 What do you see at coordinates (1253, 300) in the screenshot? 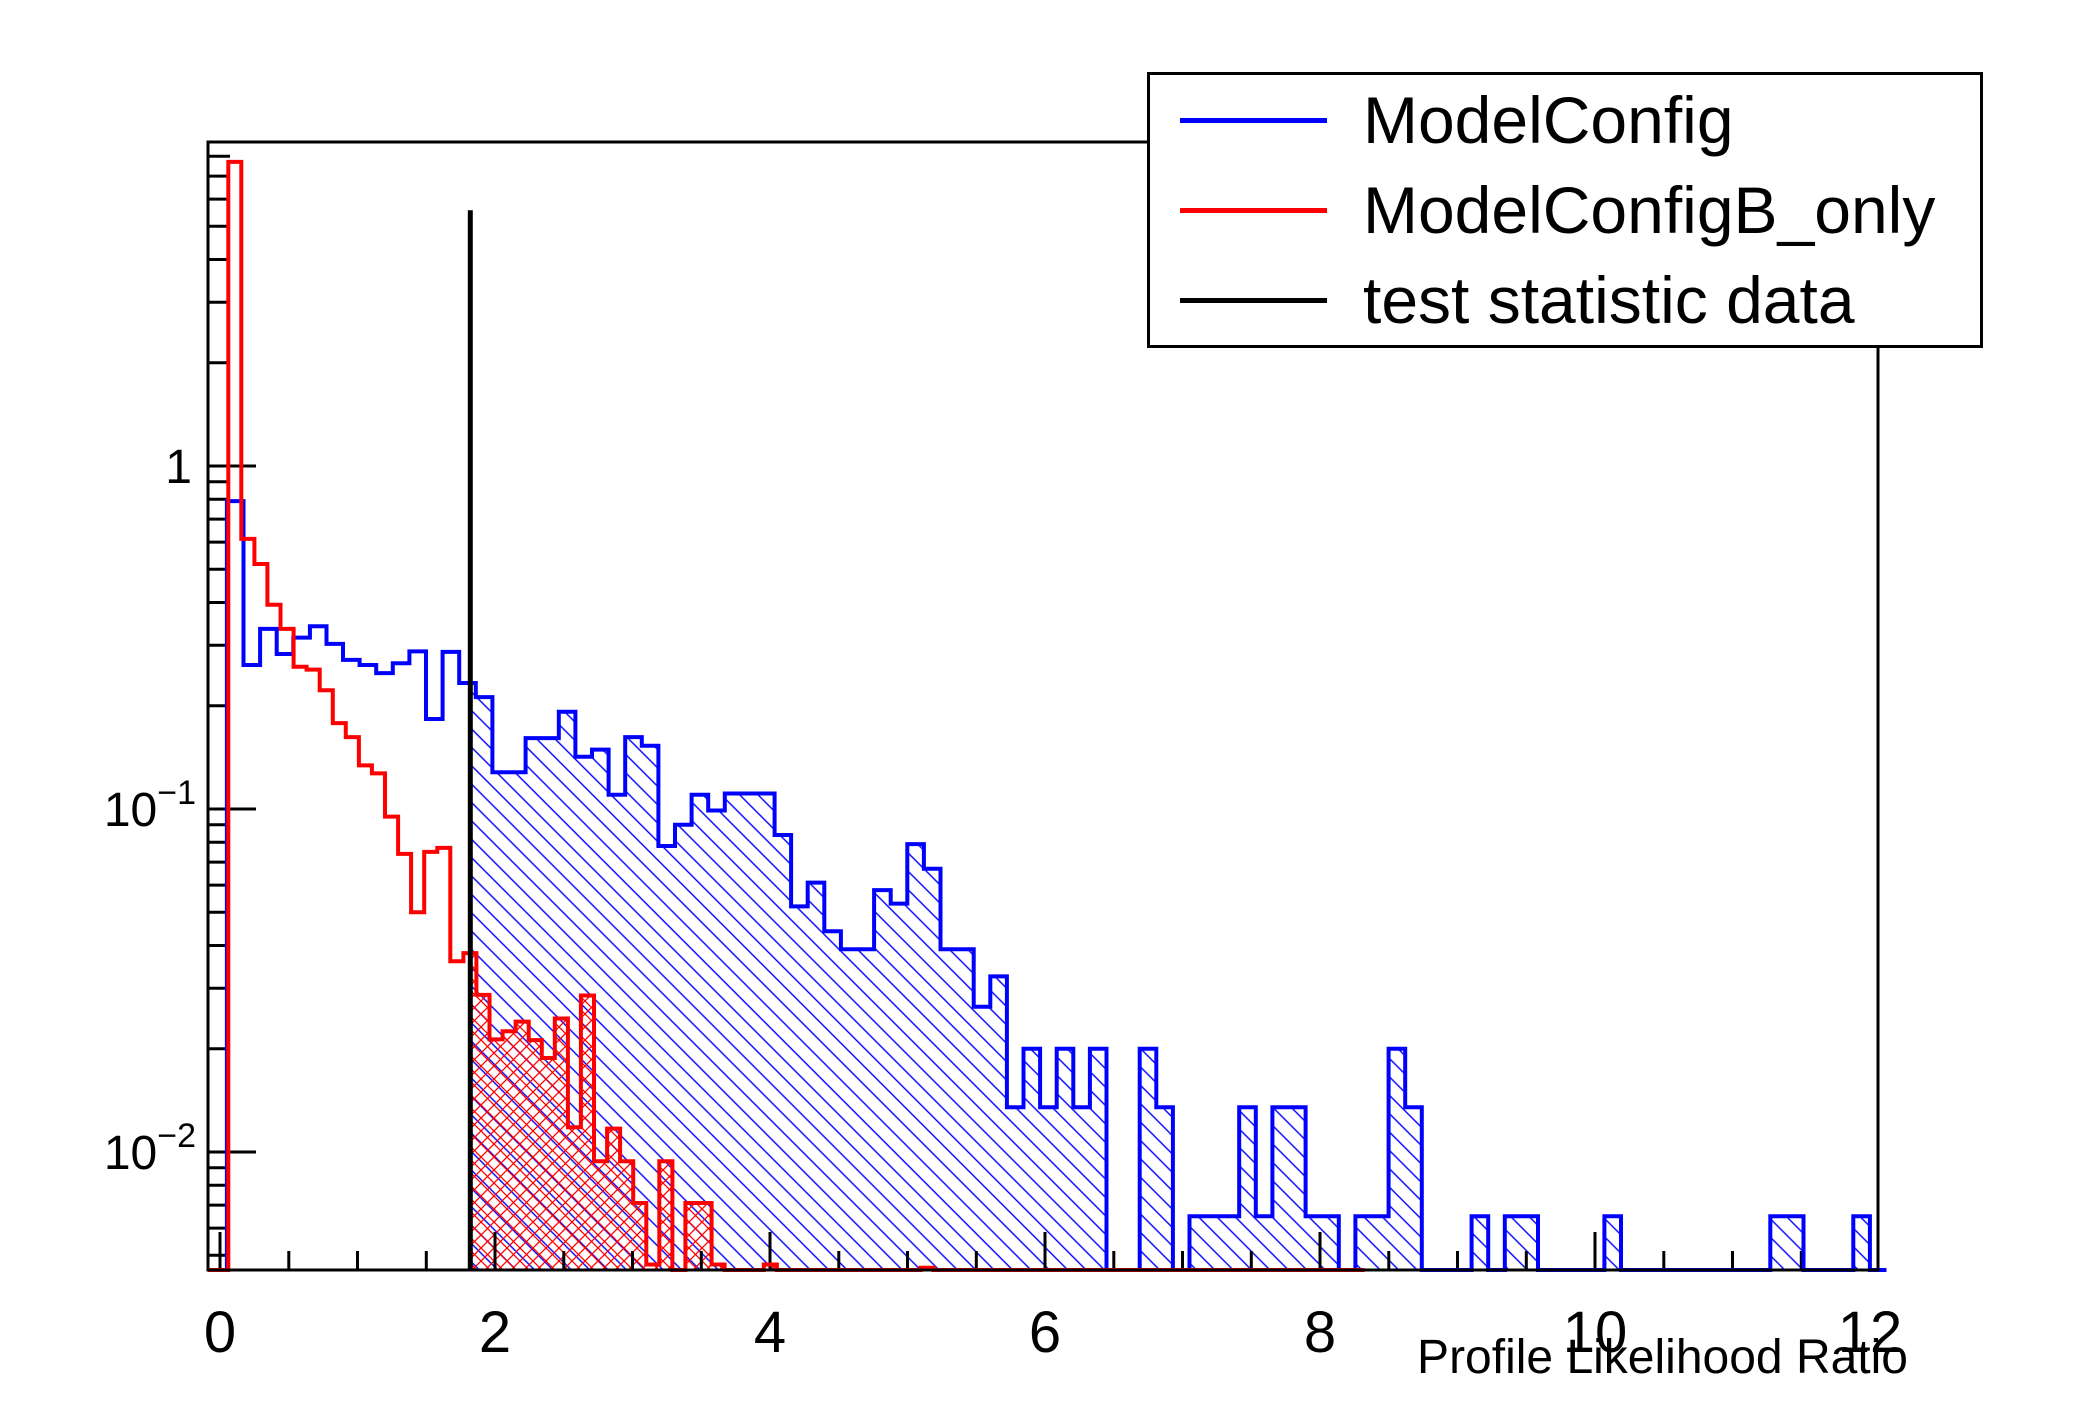
I see `legend-line-sample-black` at bounding box center [1253, 300].